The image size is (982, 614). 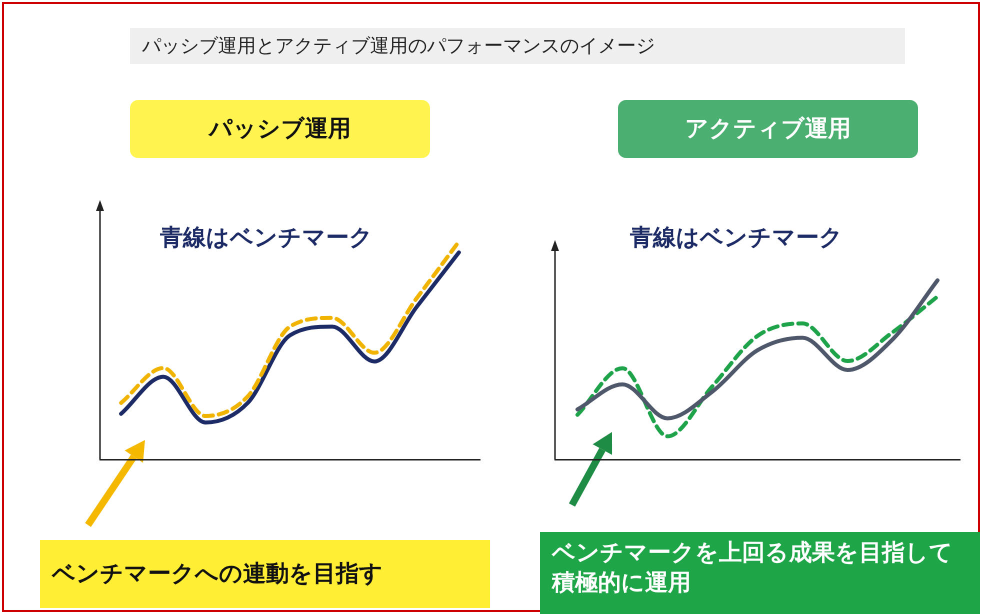 I want to click on chart-title: アクティブ運用, so click(x=768, y=129).